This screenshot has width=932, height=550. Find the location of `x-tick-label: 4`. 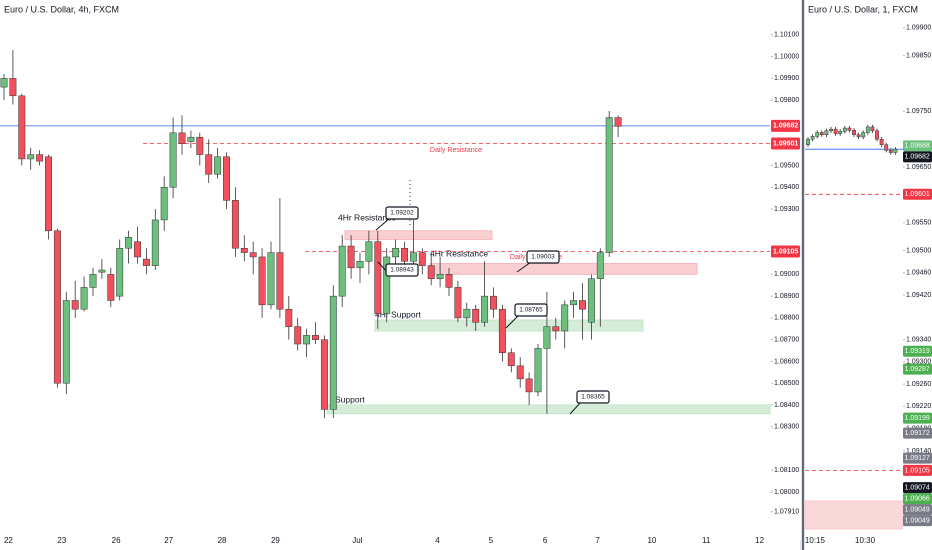

x-tick-label: 4 is located at coordinates (437, 540).